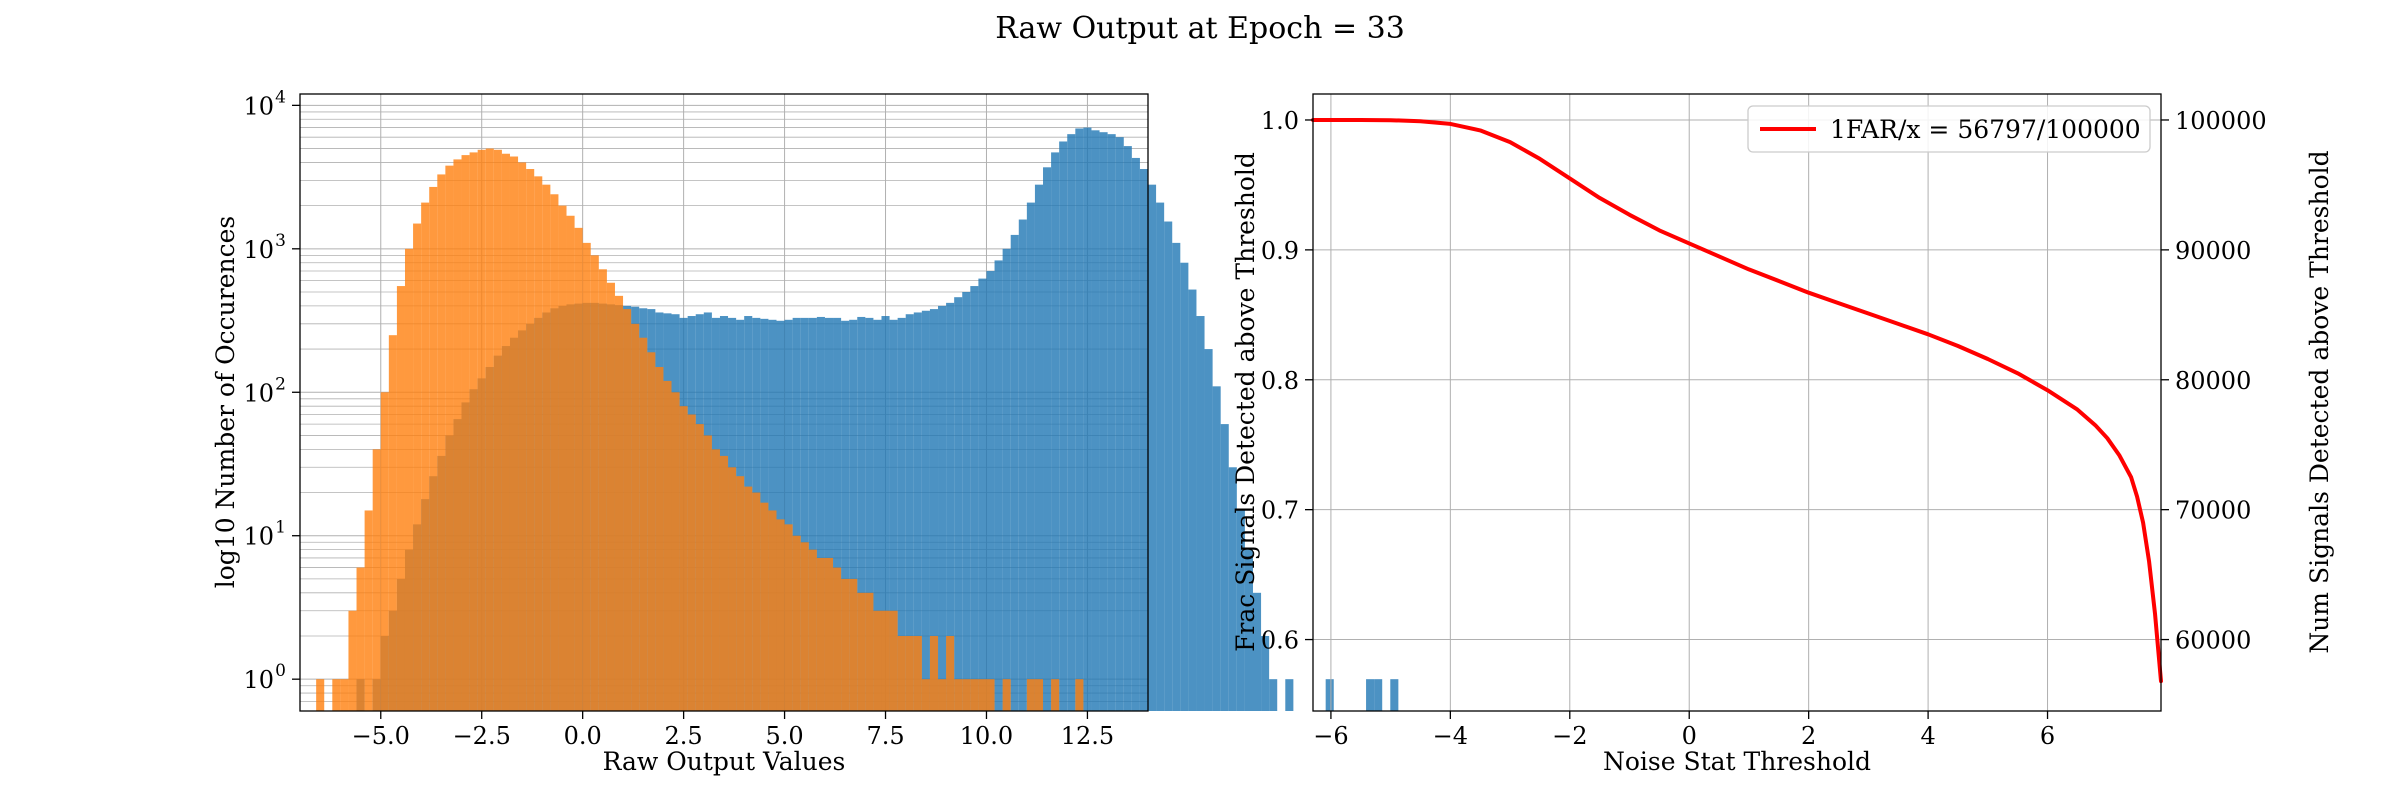 The image size is (2400, 800). What do you see at coordinates (2214, 381) in the screenshot?
I see `threshold-y-ticks-right: 60000 70000 80000 90000 100000` at bounding box center [2214, 381].